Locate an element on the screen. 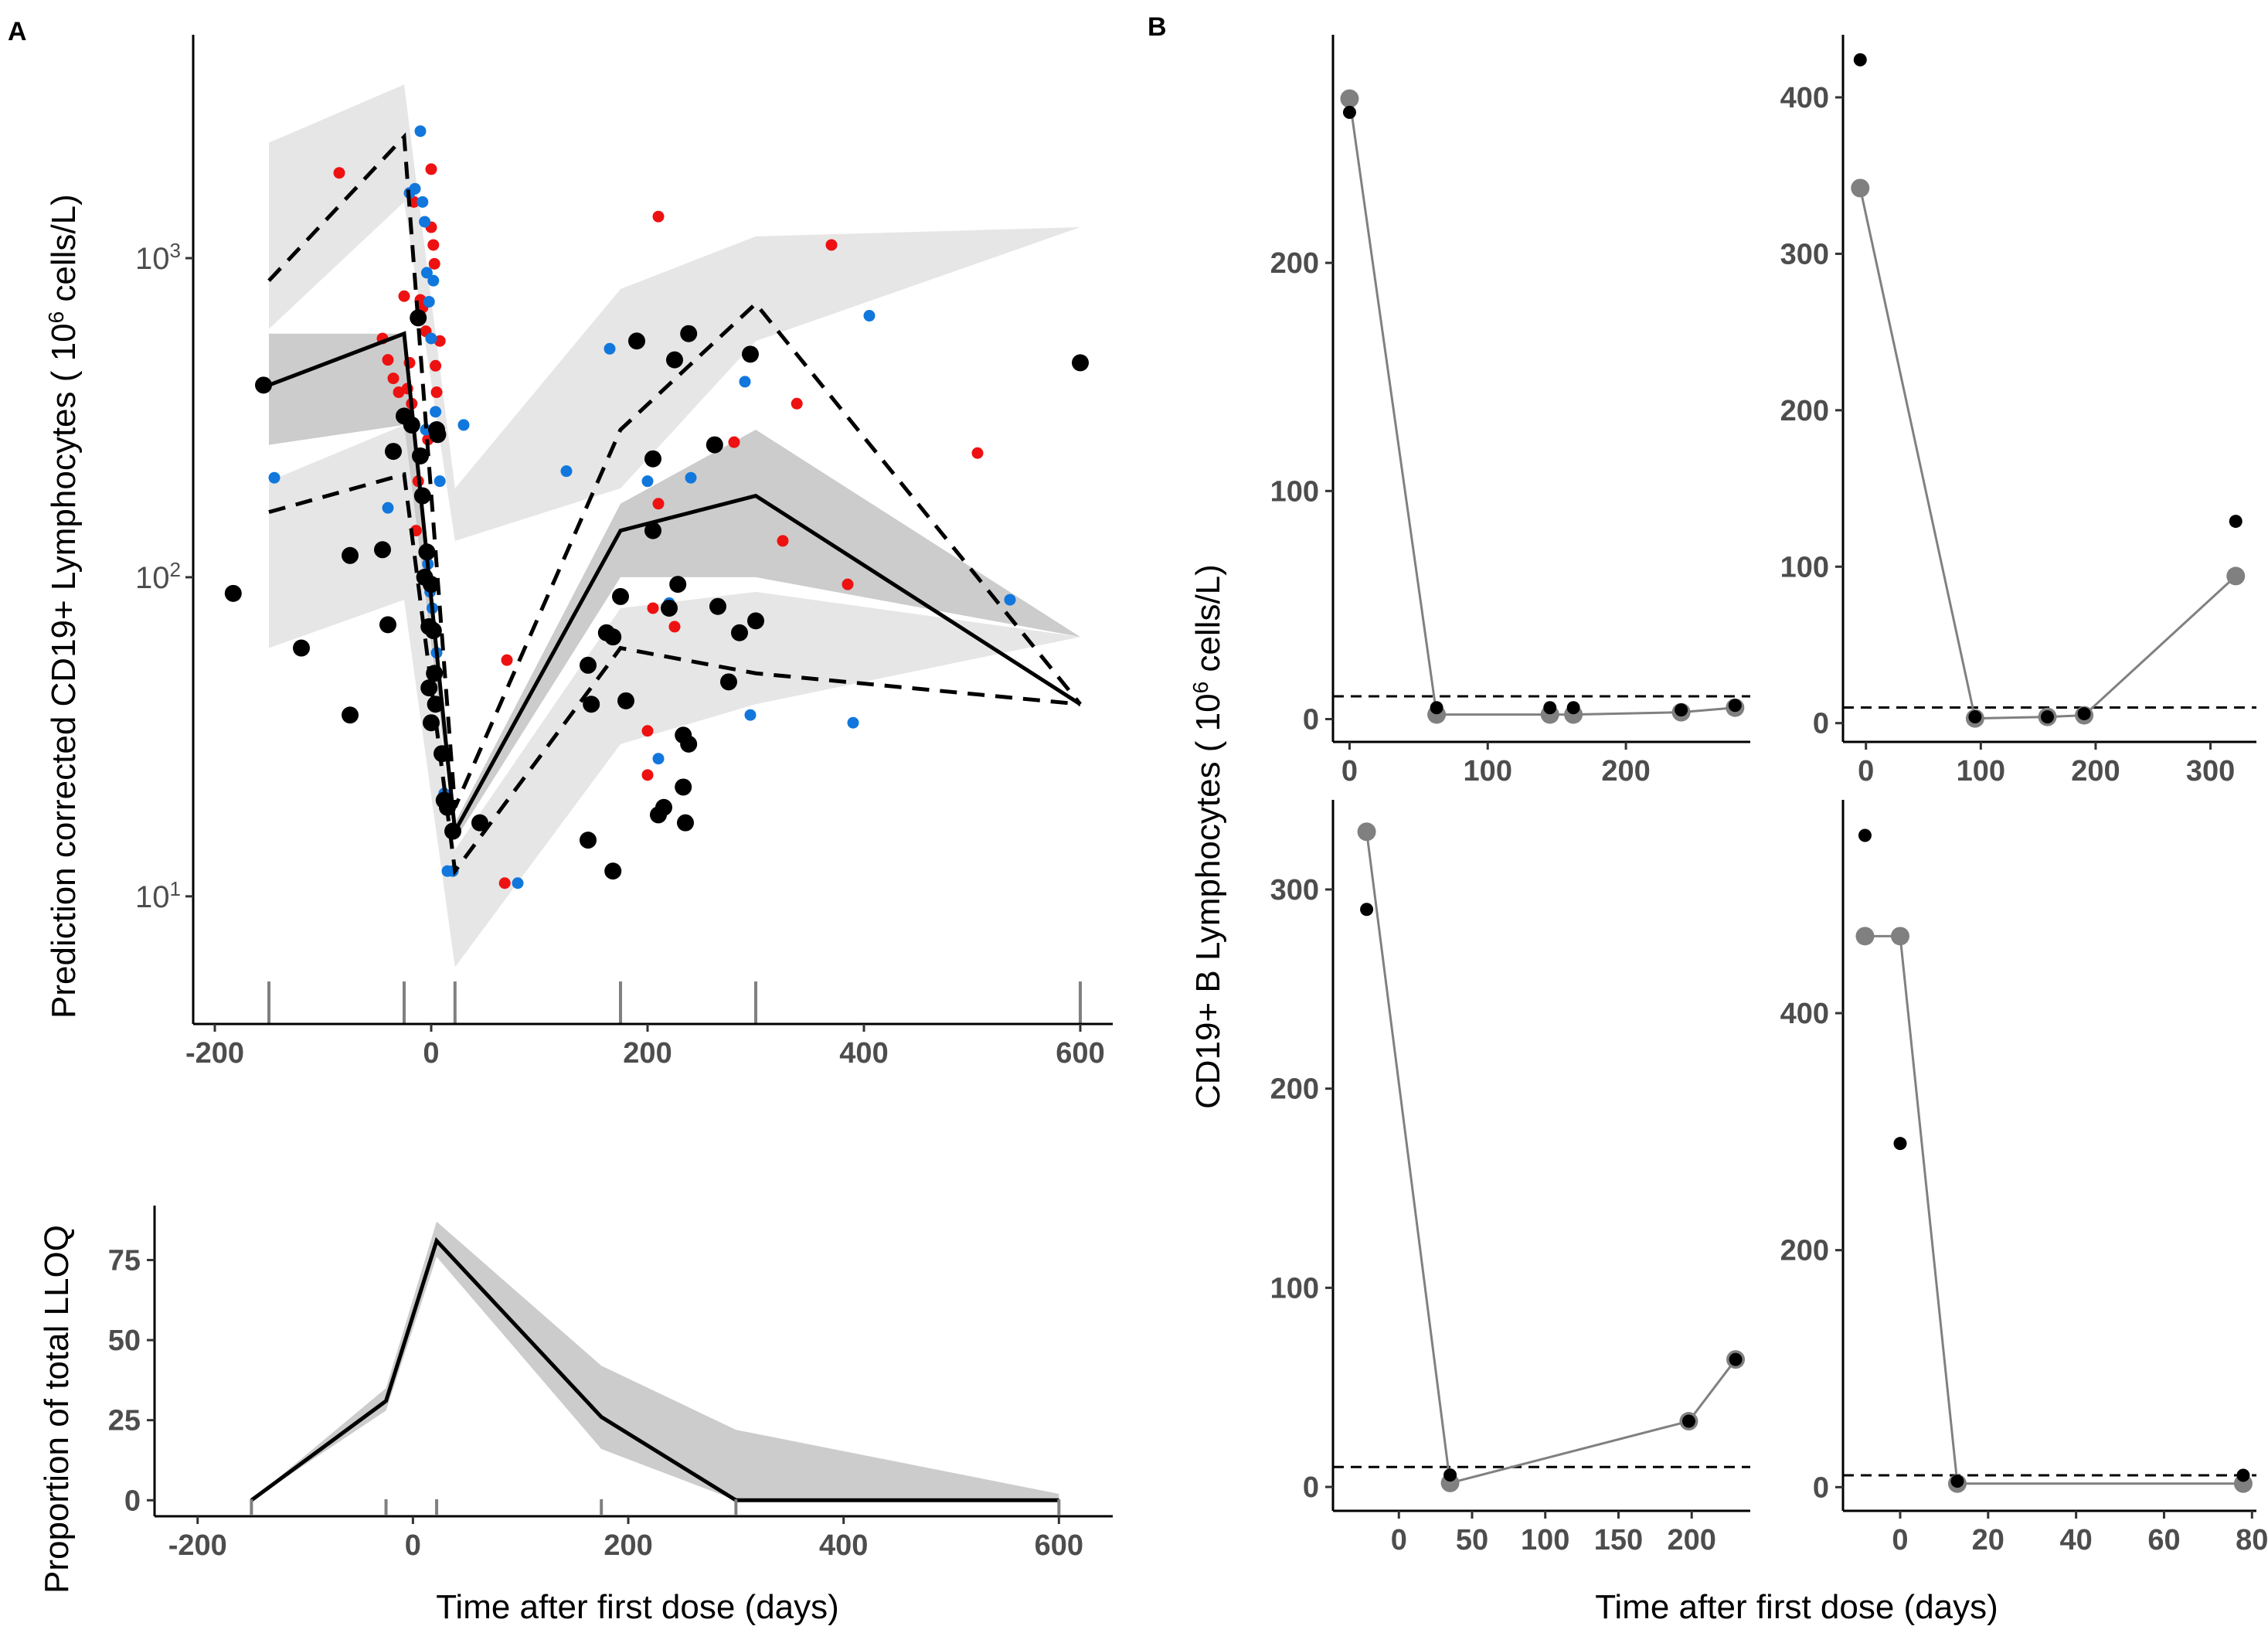 This screenshot has height=1643, width=2268. y-tick-label: 10¹ is located at coordinates (158, 895).